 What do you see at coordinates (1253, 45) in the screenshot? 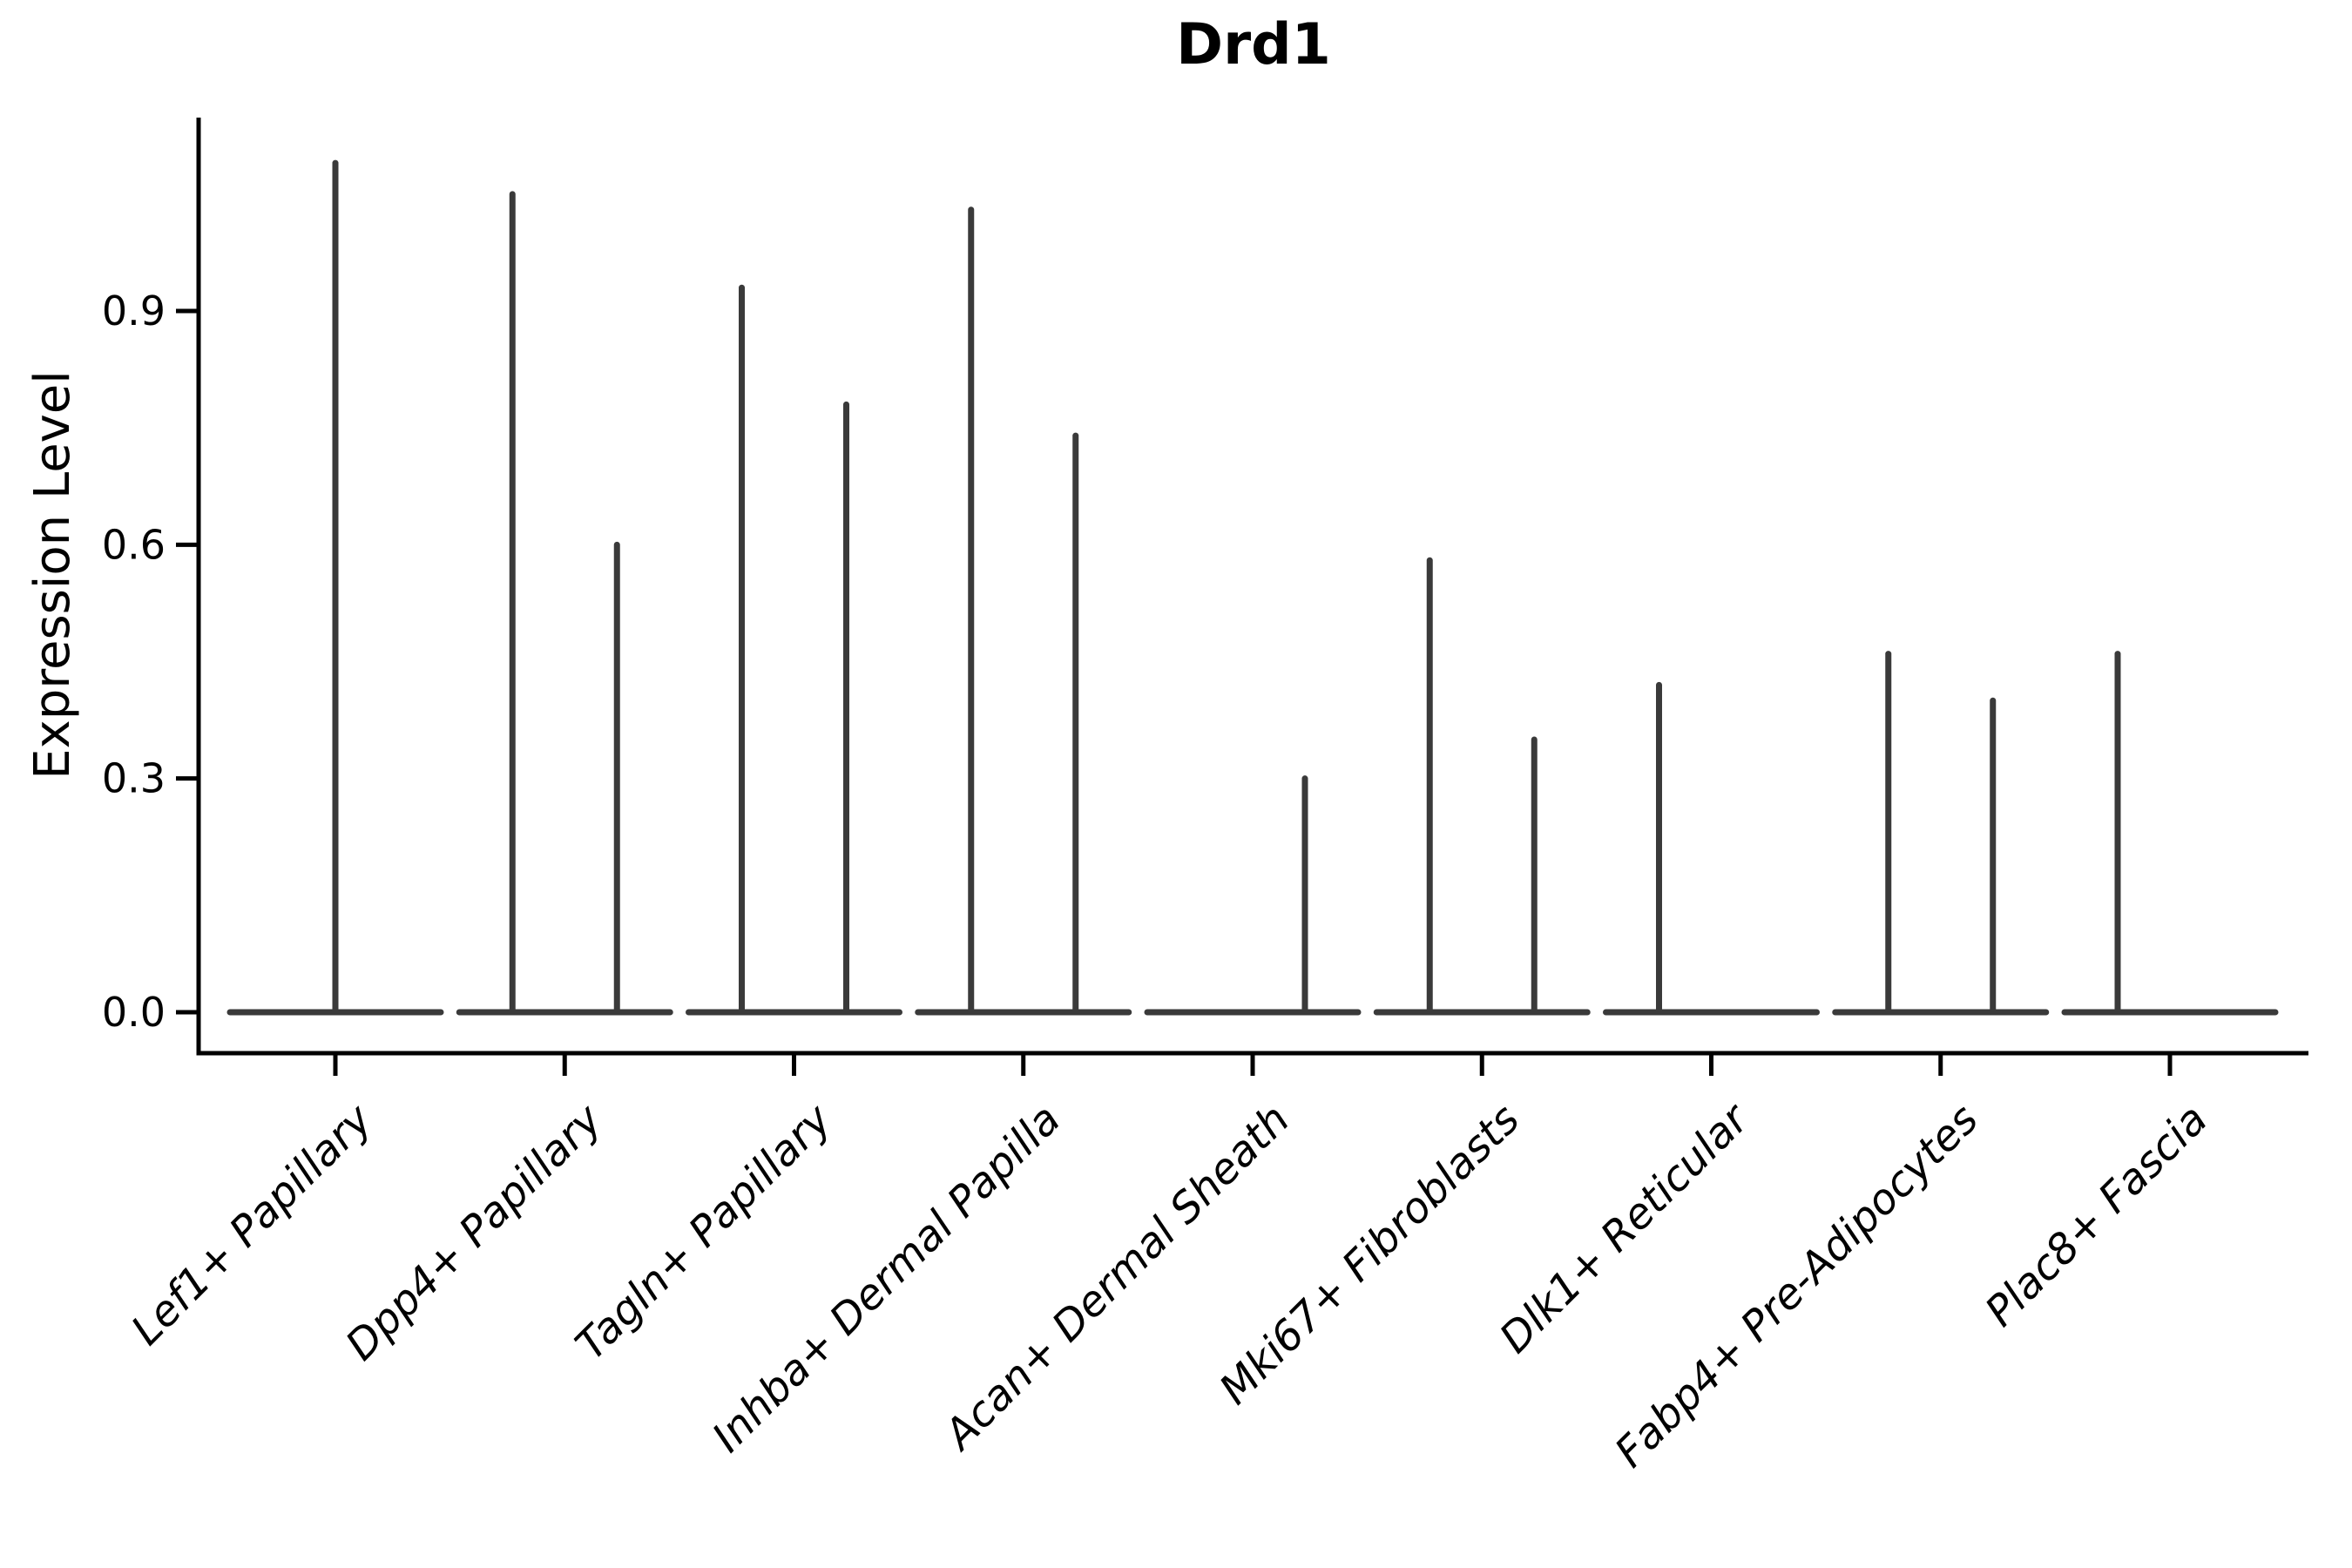
I see `chart-title: Drd1` at bounding box center [1253, 45].